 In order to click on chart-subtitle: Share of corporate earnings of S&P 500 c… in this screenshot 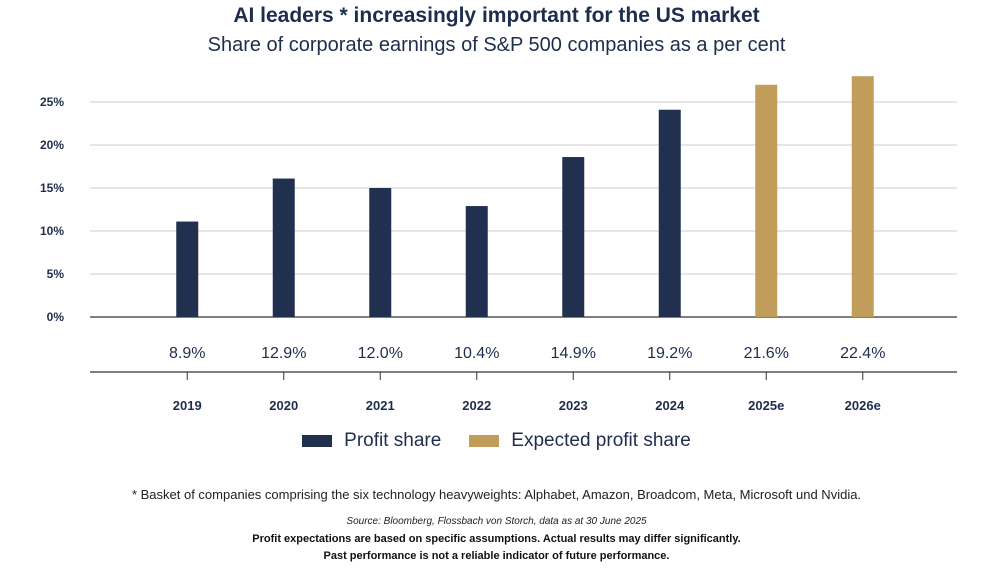, I will do `click(496, 45)`.